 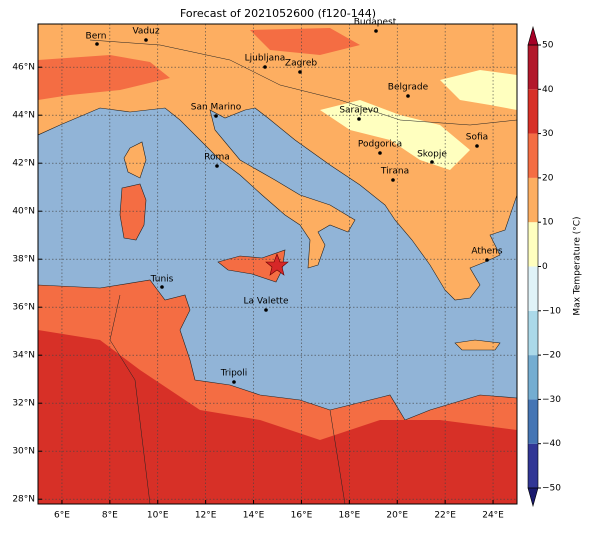 I want to click on colorbar-tick-label: −30, so click(x=551, y=400).